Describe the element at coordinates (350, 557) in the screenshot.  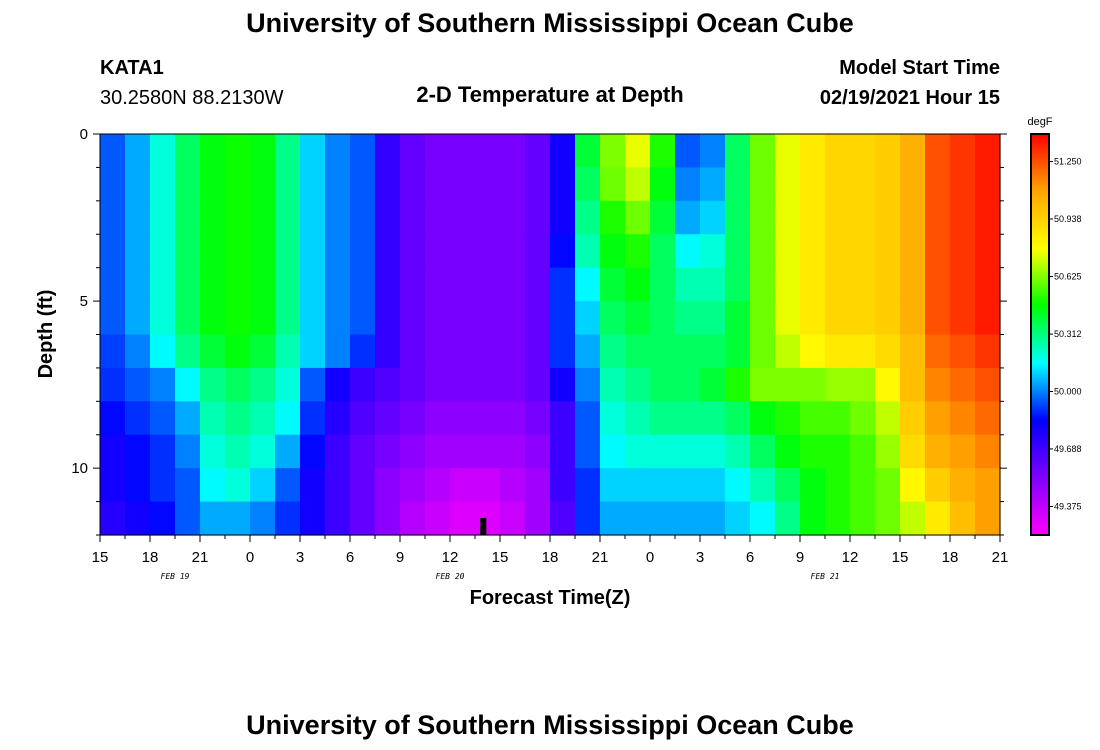
I see `x-tick-label: 6` at that location.